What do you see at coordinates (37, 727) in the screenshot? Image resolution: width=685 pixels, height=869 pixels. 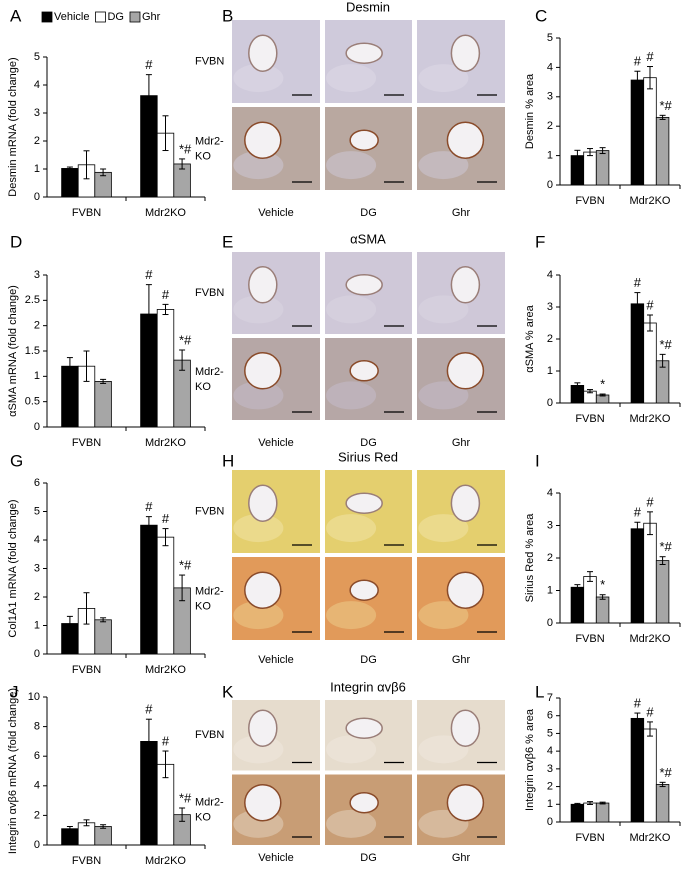 I see `y-tick-label: 8` at bounding box center [37, 727].